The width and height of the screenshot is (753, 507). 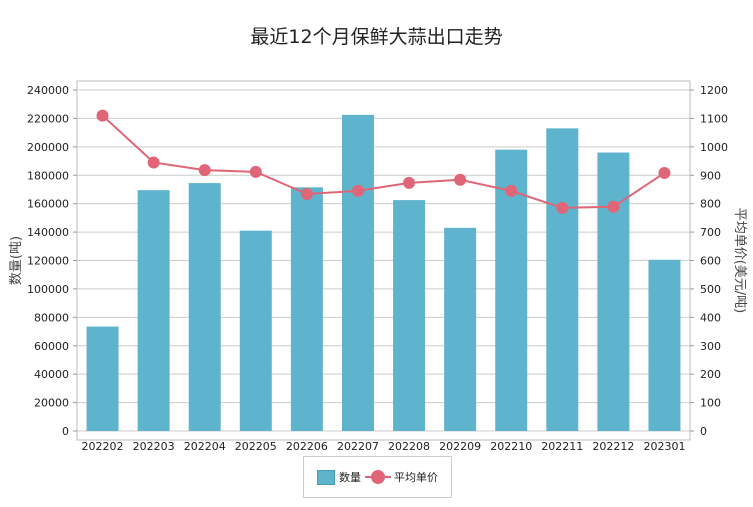 I want to click on x-tick-label: 202212, so click(x=613, y=446).